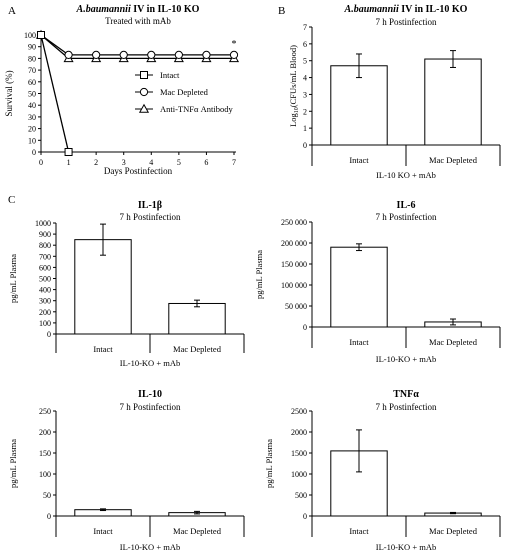 The image size is (520, 555). I want to click on panel-c-il6-category-label: Mac Depleted, so click(453, 342).